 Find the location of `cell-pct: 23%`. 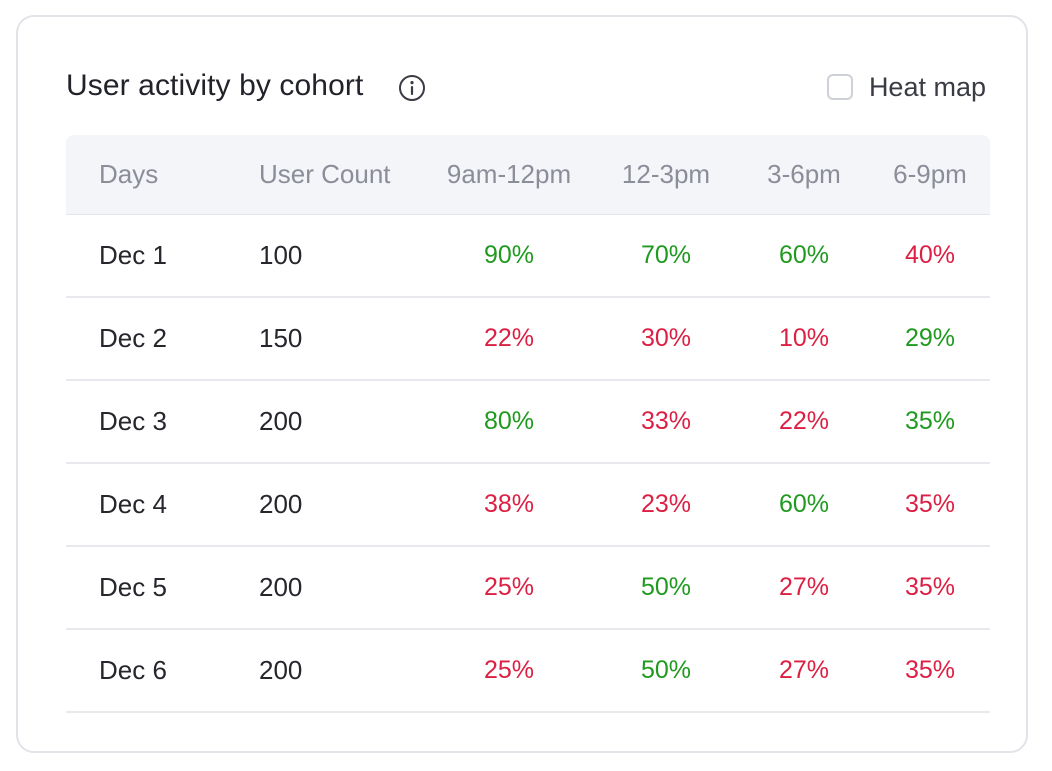

cell-pct: 23% is located at coordinates (666, 504).